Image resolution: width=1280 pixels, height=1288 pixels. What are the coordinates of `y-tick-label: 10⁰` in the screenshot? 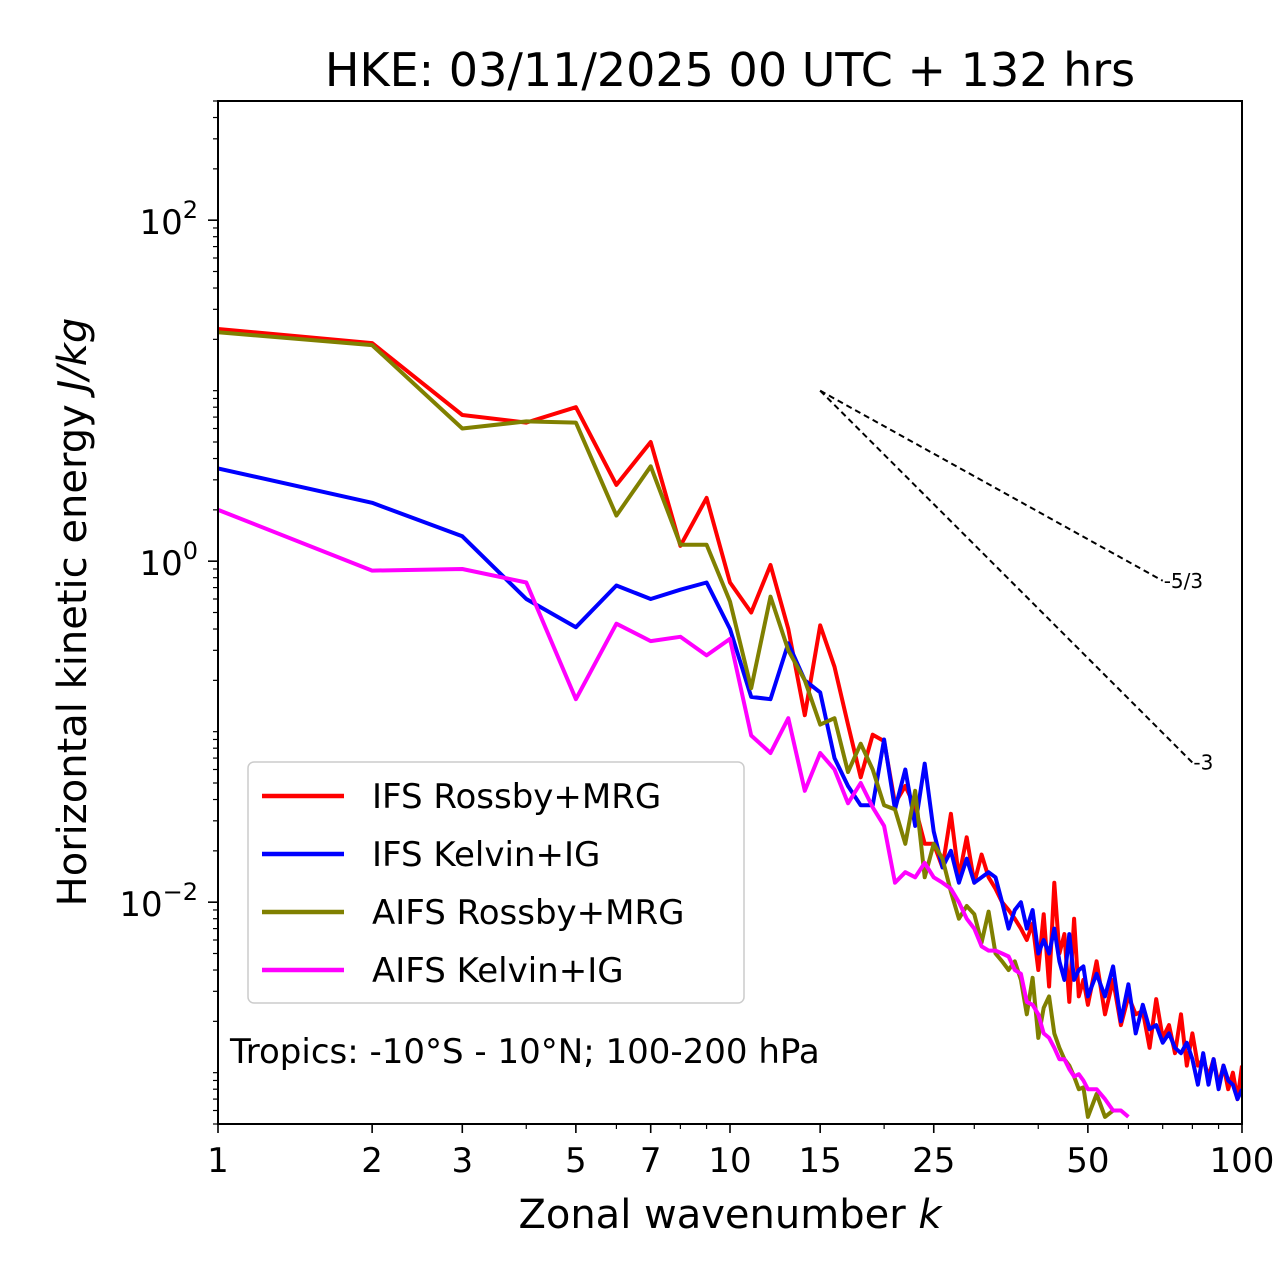 It's located at (168, 560).